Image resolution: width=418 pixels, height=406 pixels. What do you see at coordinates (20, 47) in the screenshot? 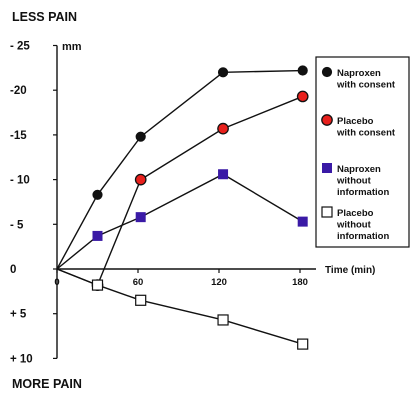
I see `y-tick-label: - 25` at bounding box center [20, 47].